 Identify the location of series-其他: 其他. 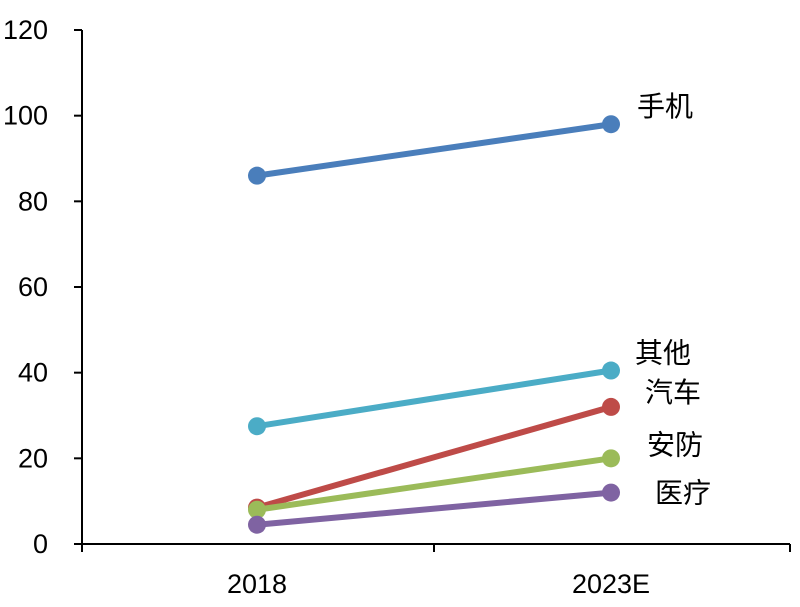
(469, 386).